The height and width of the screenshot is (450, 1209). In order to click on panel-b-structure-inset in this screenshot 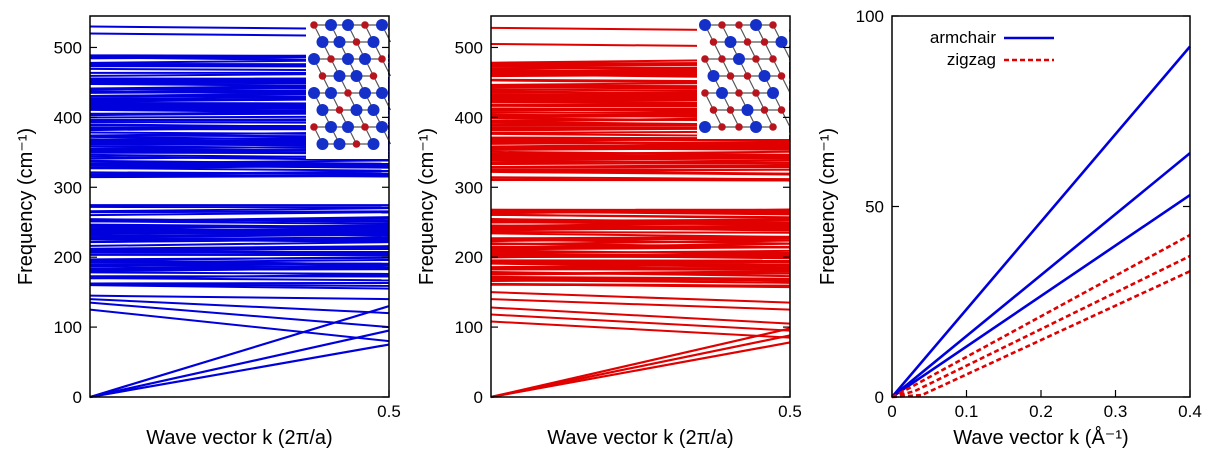, I will do `click(743, 78)`.